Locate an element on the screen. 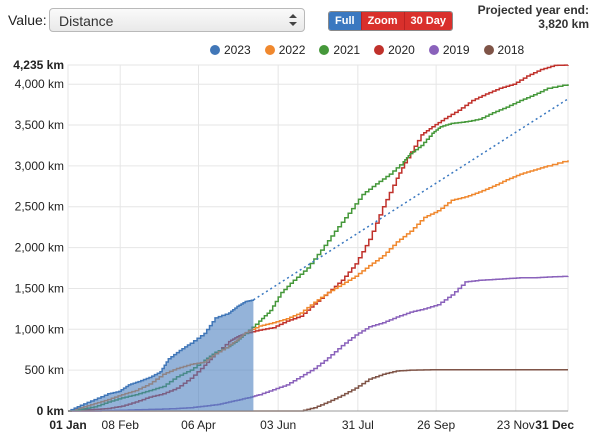 The image size is (595, 438). legend-item-2019: 2019 is located at coordinates (449, 50).